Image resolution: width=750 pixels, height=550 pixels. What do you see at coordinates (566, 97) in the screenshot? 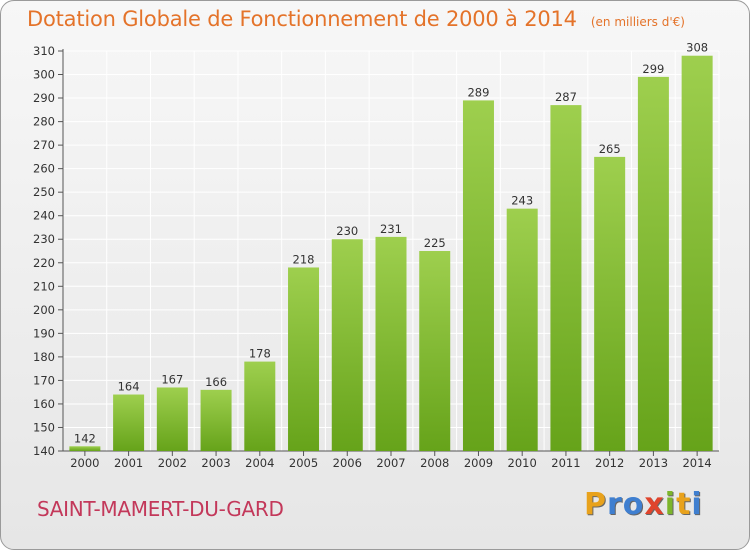
I see `data-label: 287` at bounding box center [566, 97].